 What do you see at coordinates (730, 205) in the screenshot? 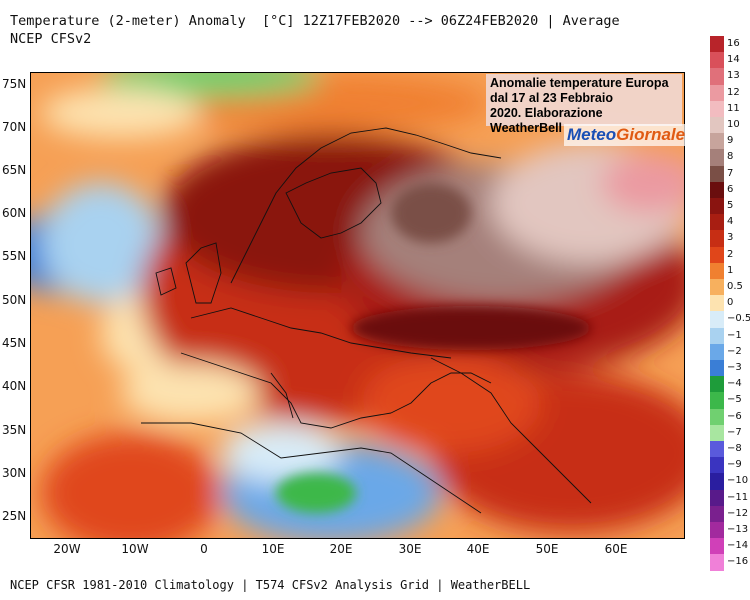
I see `colorbar-label: 5` at bounding box center [730, 205].